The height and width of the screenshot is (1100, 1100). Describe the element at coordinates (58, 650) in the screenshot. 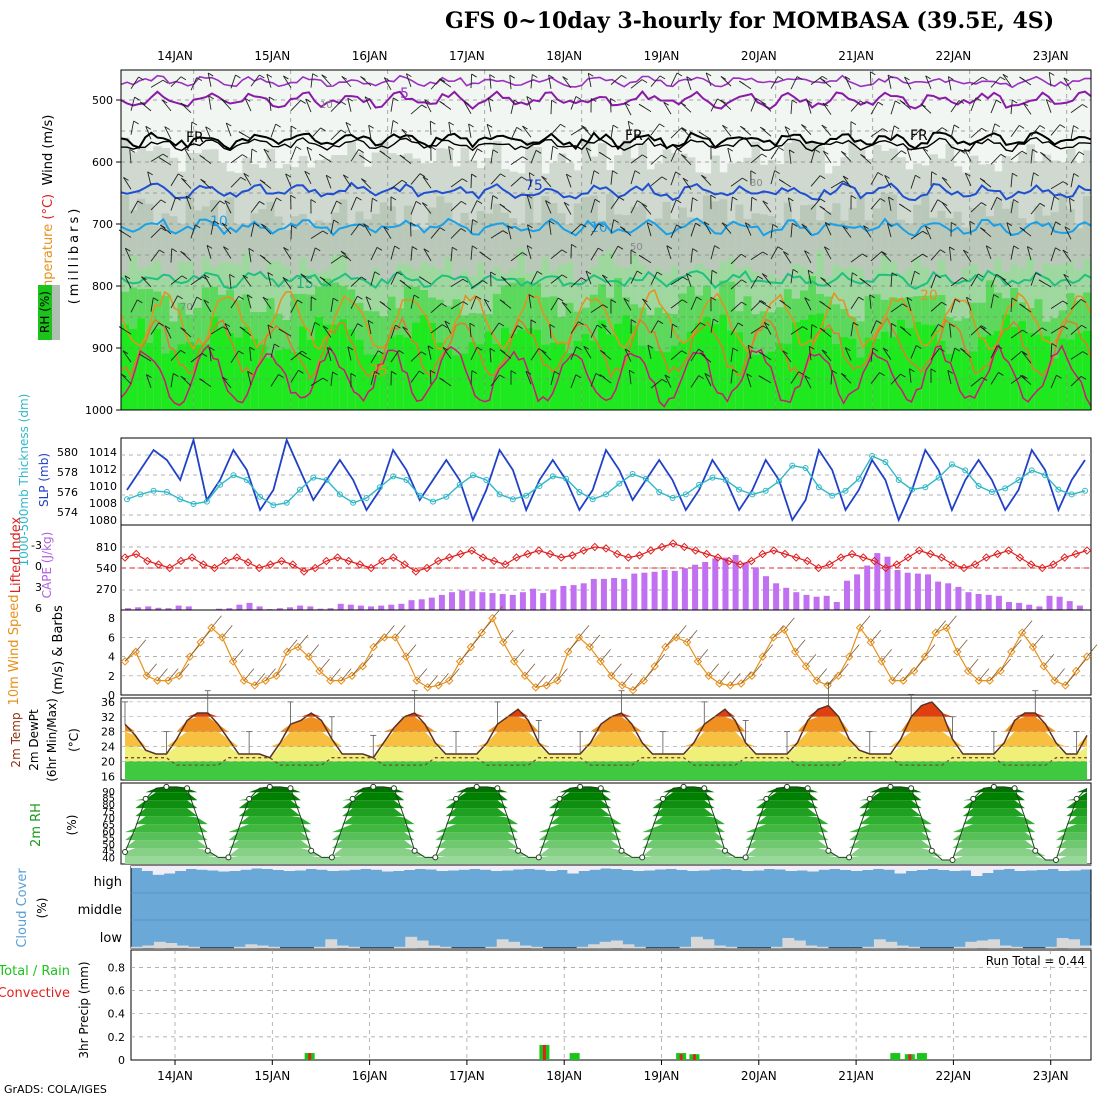

I see `wind-axis-label-units: (m/s) & Barbs` at that location.